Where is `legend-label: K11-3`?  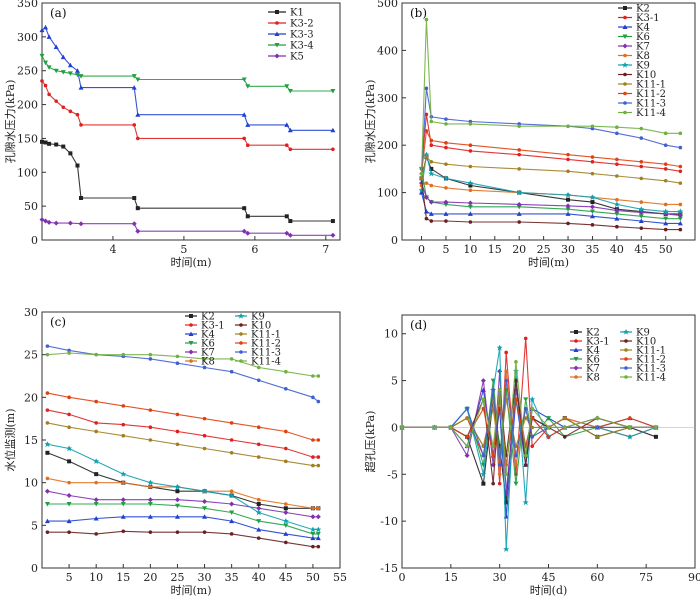
legend-label: K11-3 is located at coordinates (651, 369).